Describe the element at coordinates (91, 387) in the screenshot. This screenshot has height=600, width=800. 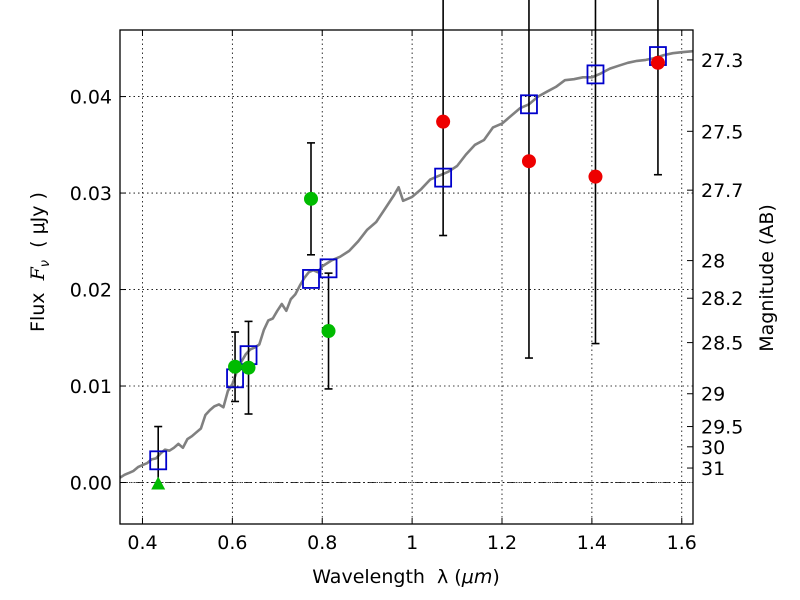
I see `y-tick-label: 0.01` at that location.